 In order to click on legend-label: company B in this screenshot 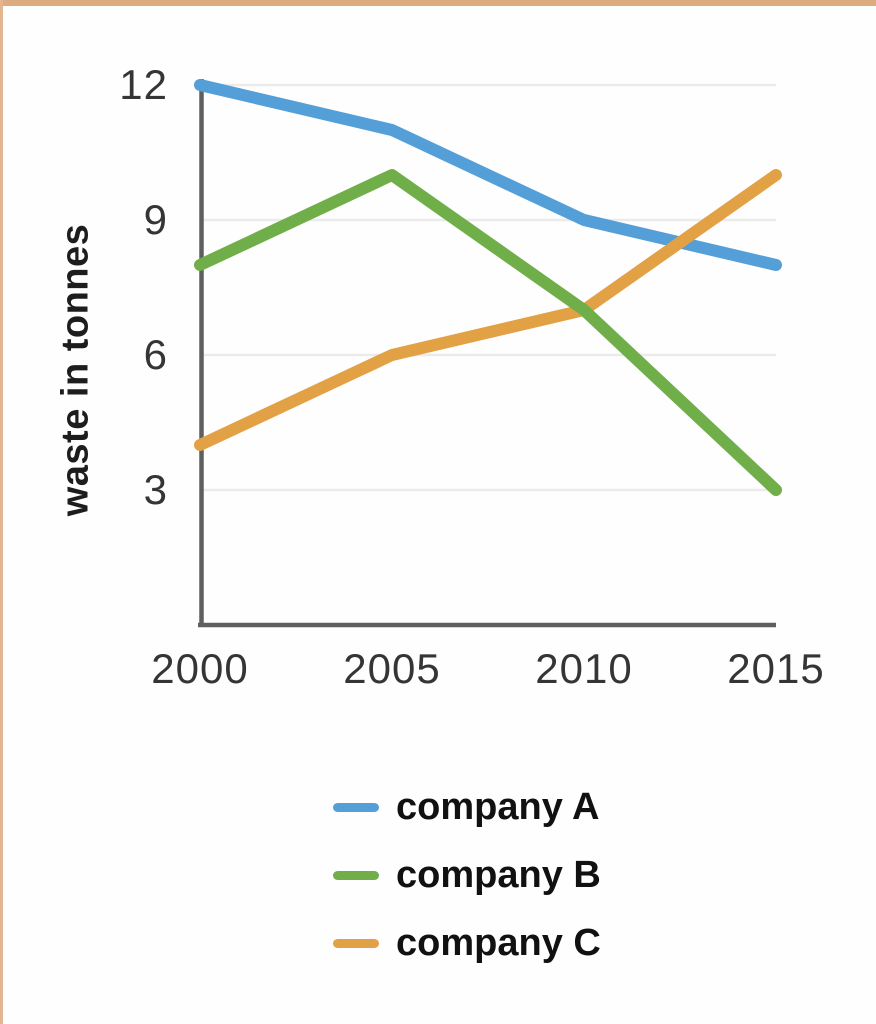, I will do `click(498, 875)`.